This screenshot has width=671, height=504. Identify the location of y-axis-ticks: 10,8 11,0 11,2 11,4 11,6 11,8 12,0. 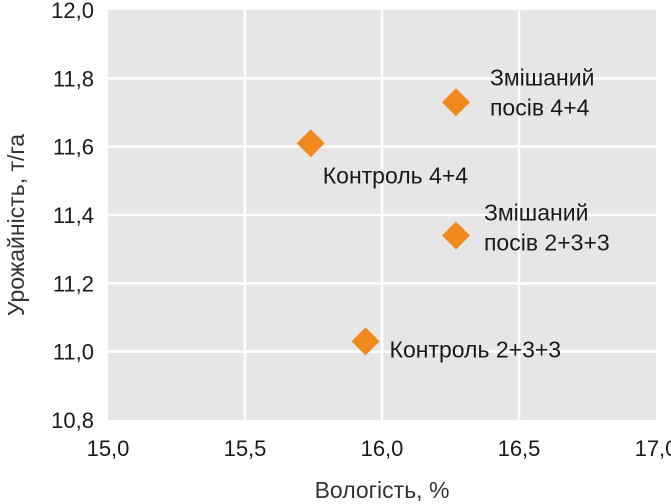
(72, 216).